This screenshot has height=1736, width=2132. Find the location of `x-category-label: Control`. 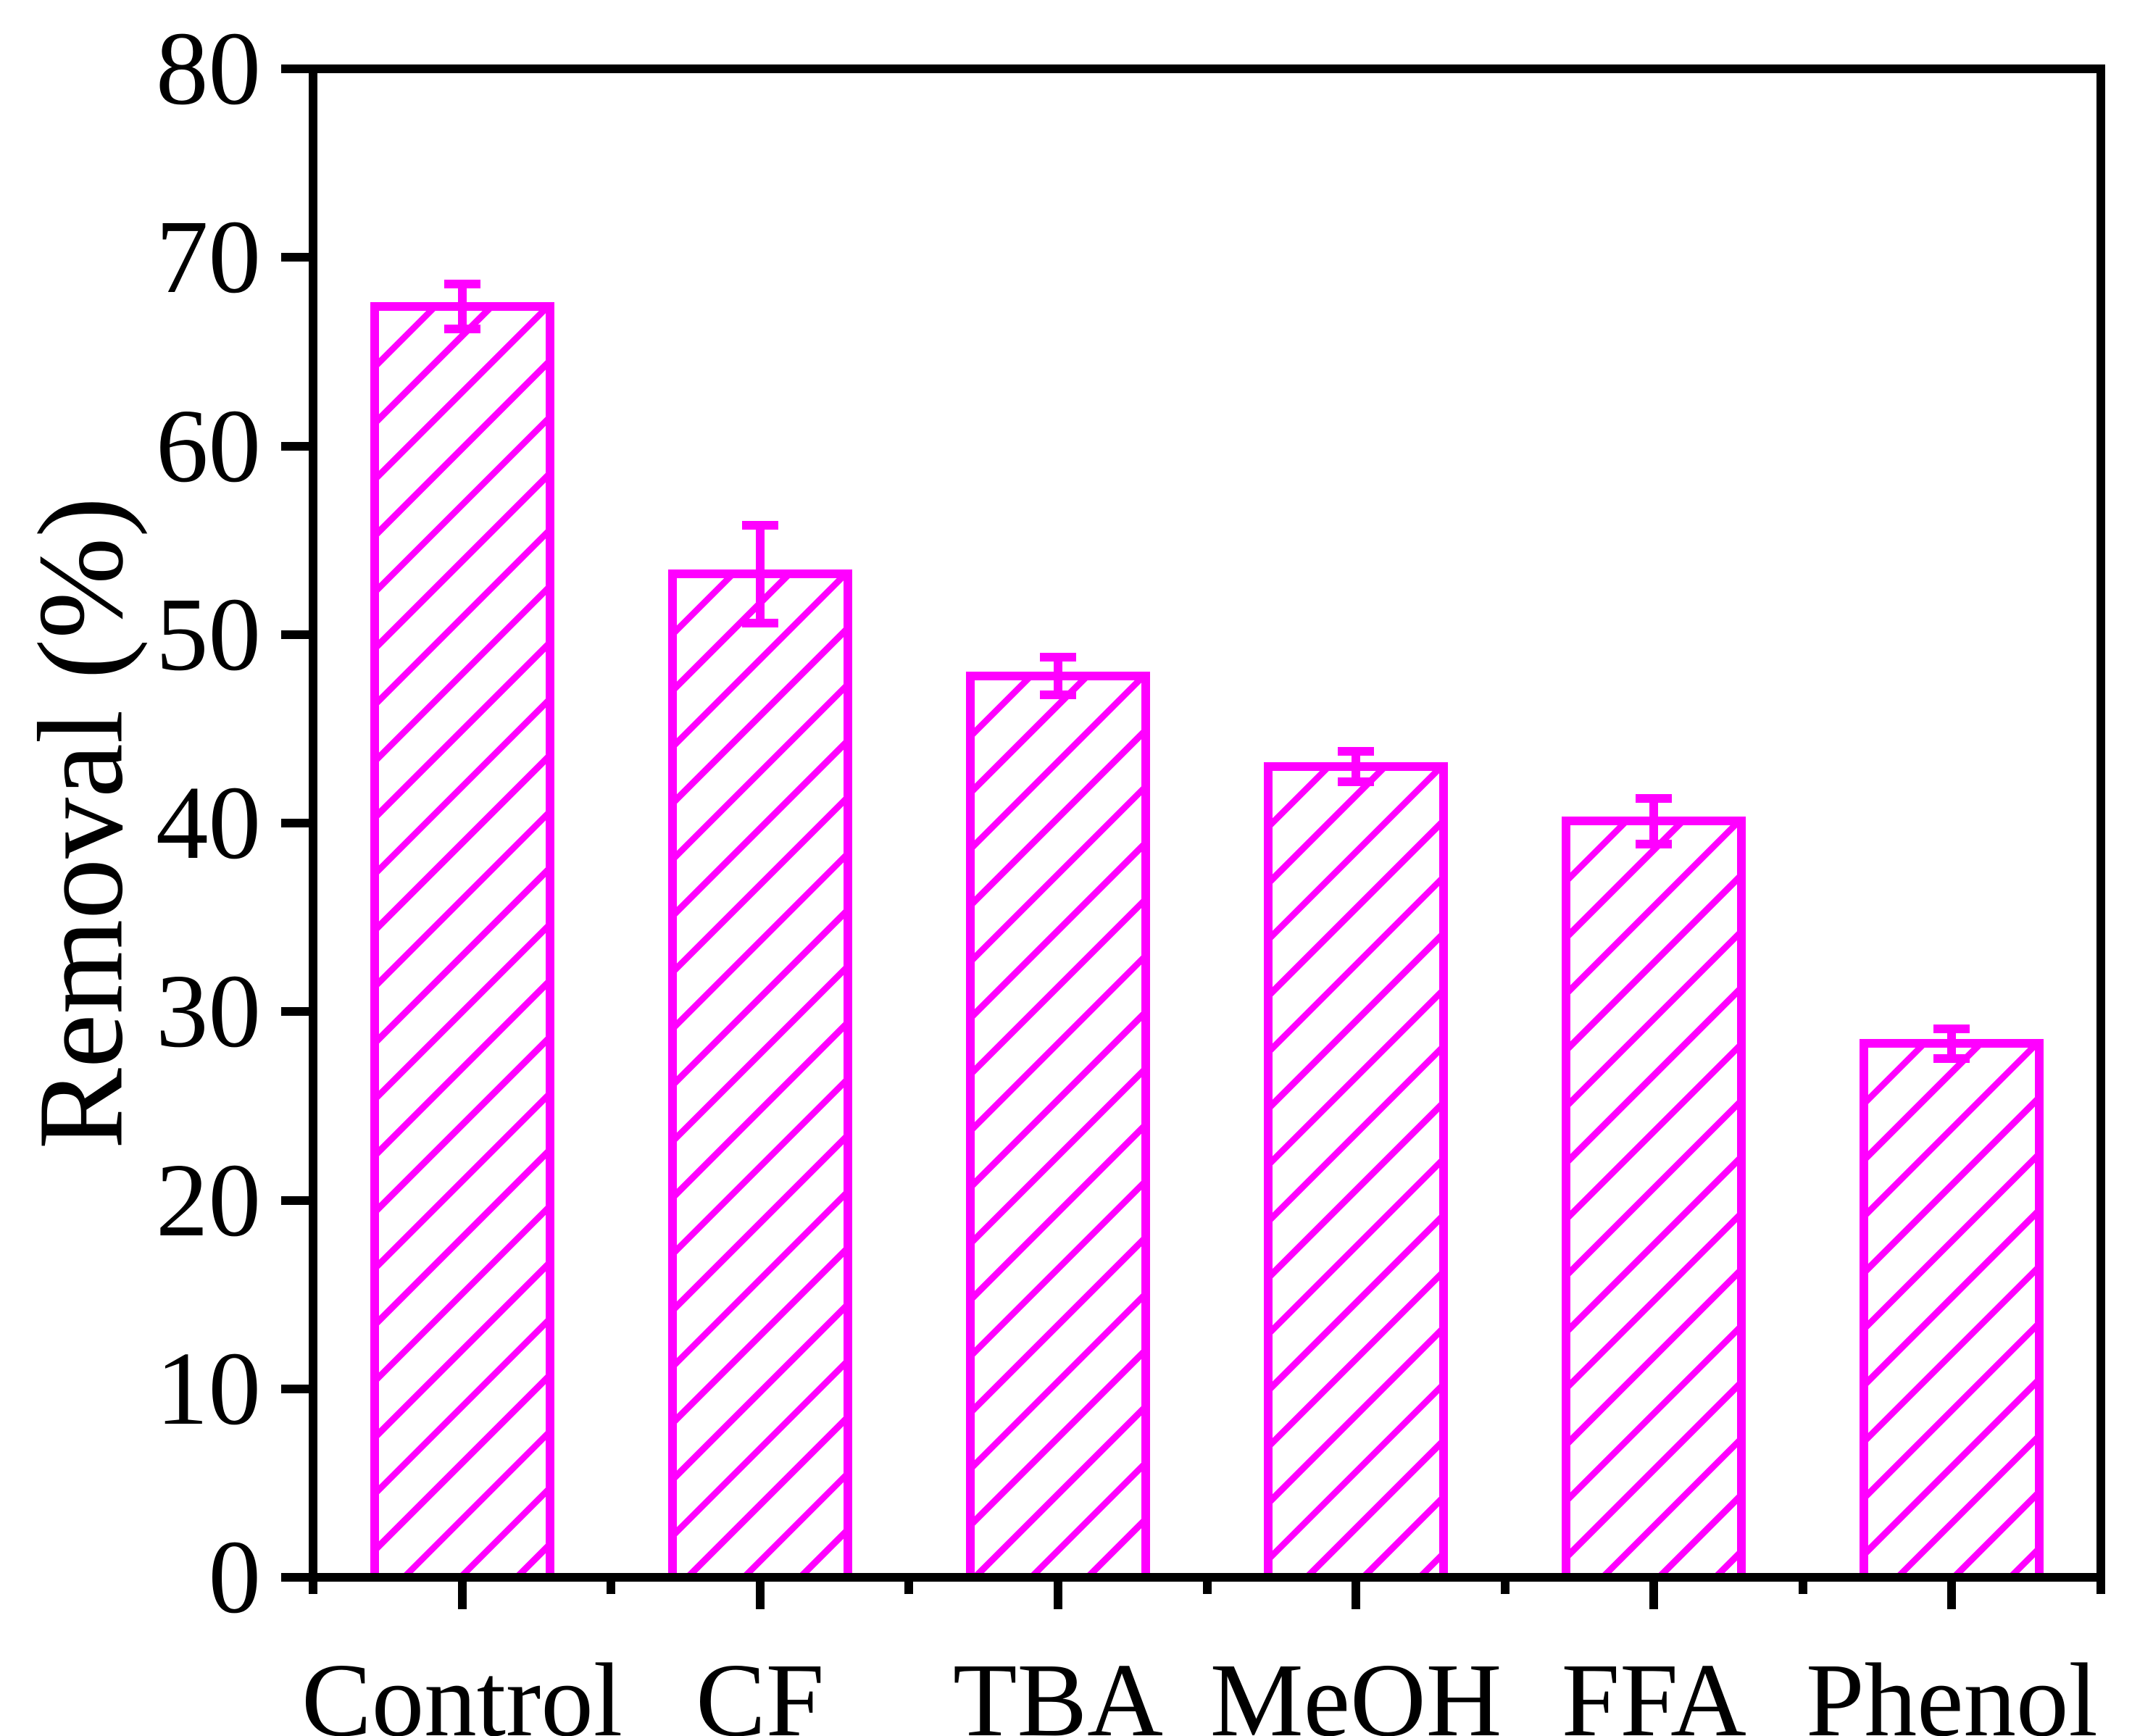

x-category-label: Control is located at coordinates (462, 1690).